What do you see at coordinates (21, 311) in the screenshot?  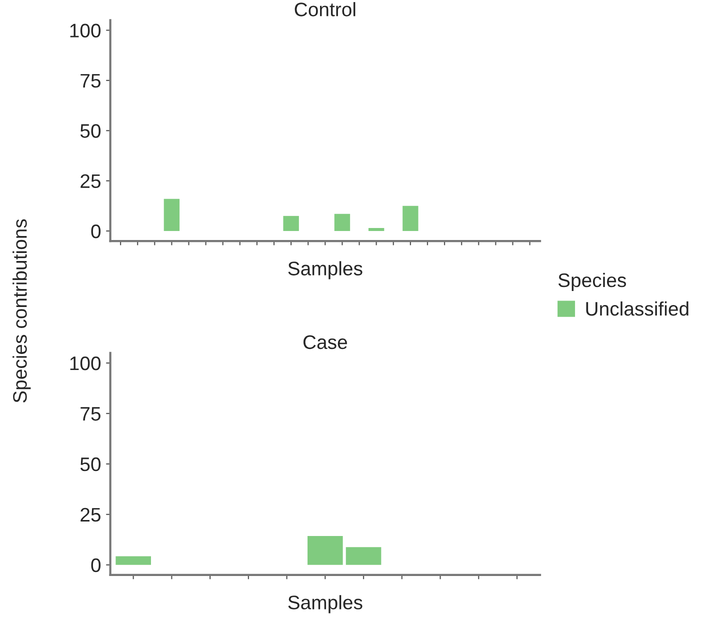 I see `y-axis-title: Species contributions` at bounding box center [21, 311].